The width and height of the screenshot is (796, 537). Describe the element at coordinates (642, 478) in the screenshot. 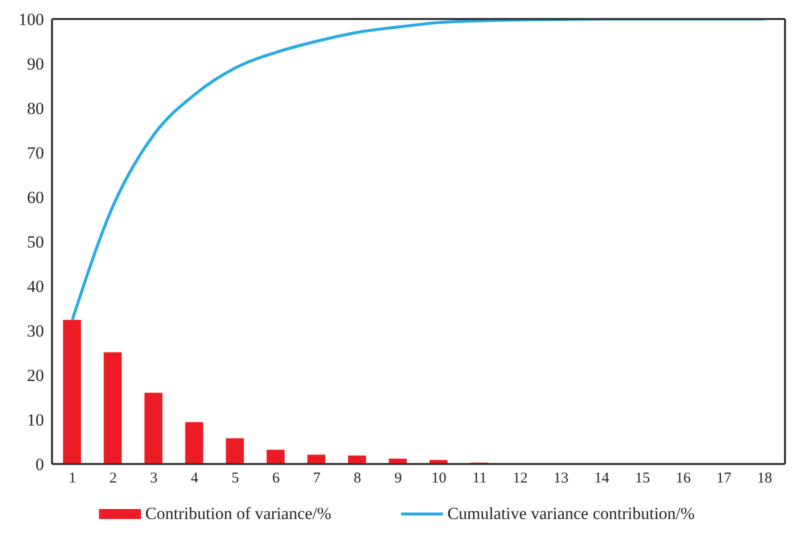

I see `x-tick-label: 15` at that location.